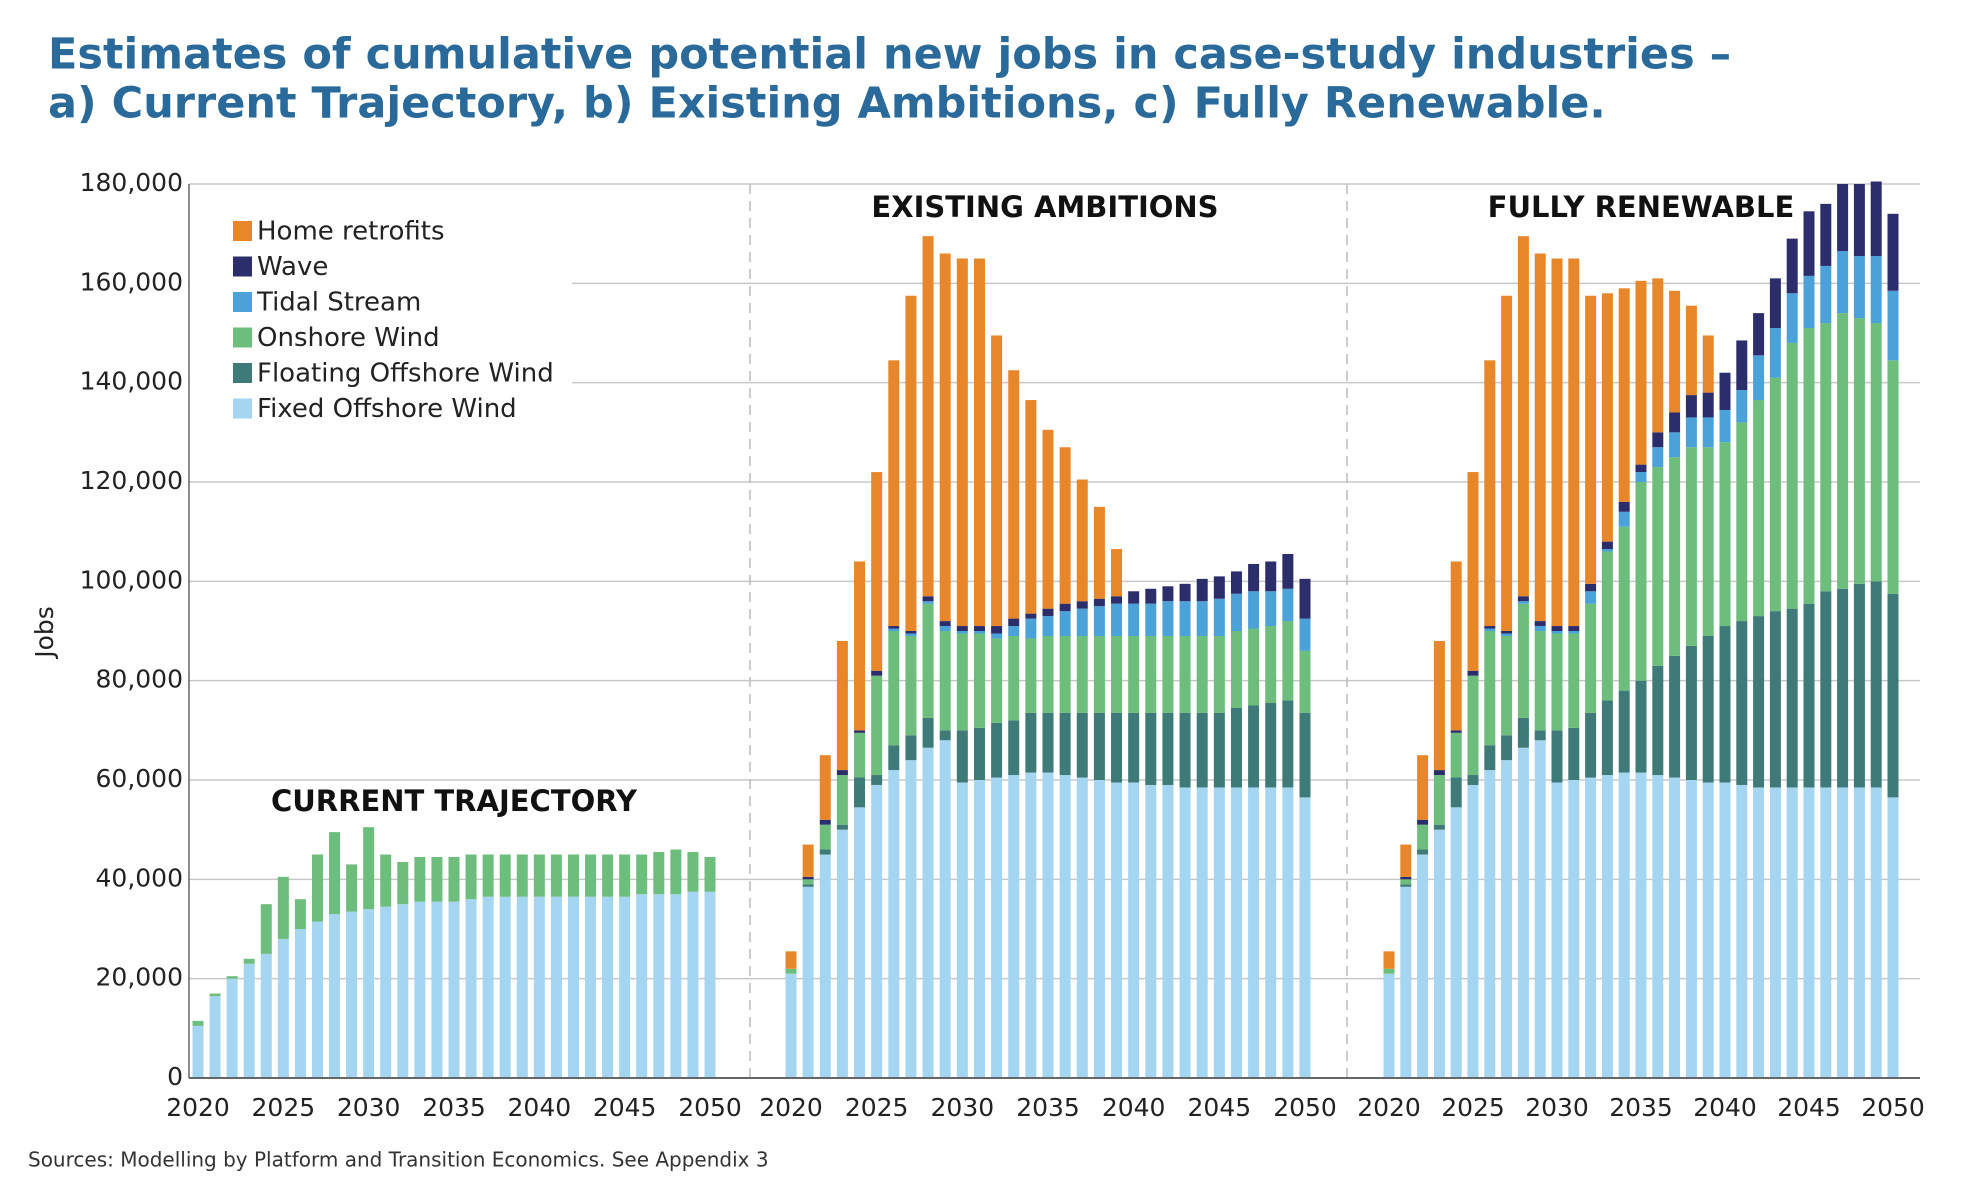  I want to click on panel-label: CURRENT TRAJECTORY, so click(454, 801).